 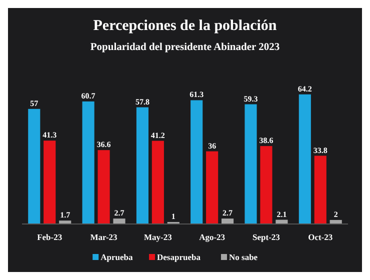 I want to click on data-label: 41.3, so click(x=49, y=135).